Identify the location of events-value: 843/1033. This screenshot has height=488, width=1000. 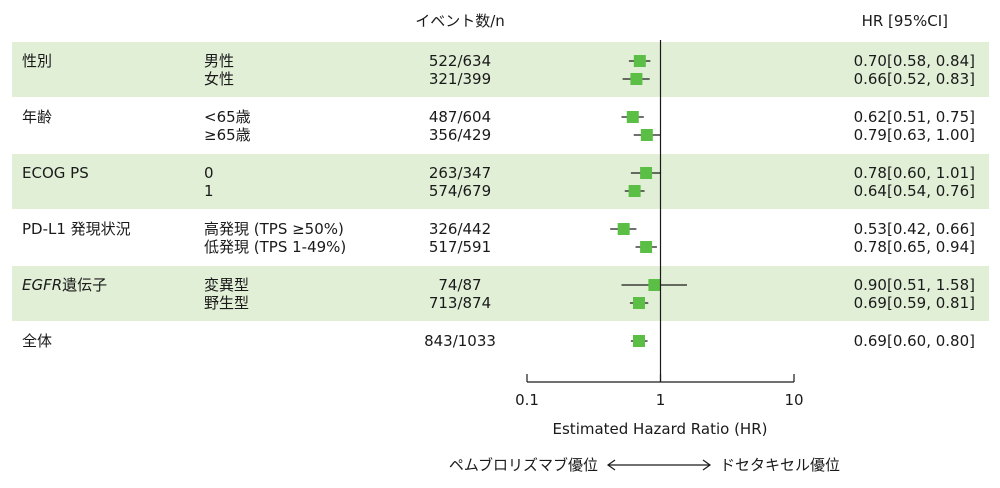
(460, 341).